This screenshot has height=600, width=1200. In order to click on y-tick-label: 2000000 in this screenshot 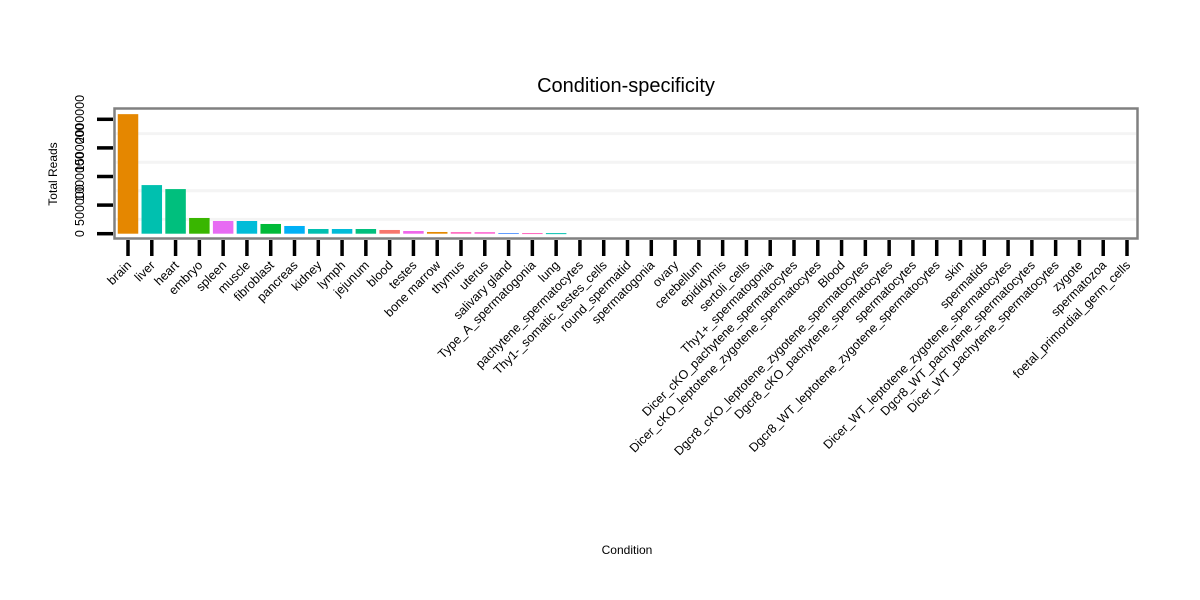, I will do `click(80, 119)`.